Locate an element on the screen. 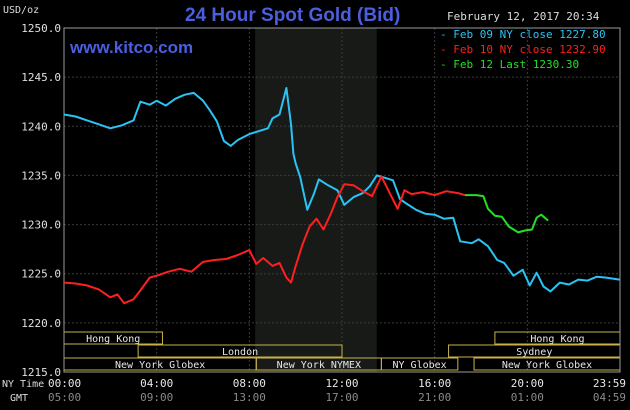 The height and width of the screenshot is (410, 630). y-tick-label: 1250.0 is located at coordinates (41, 28).